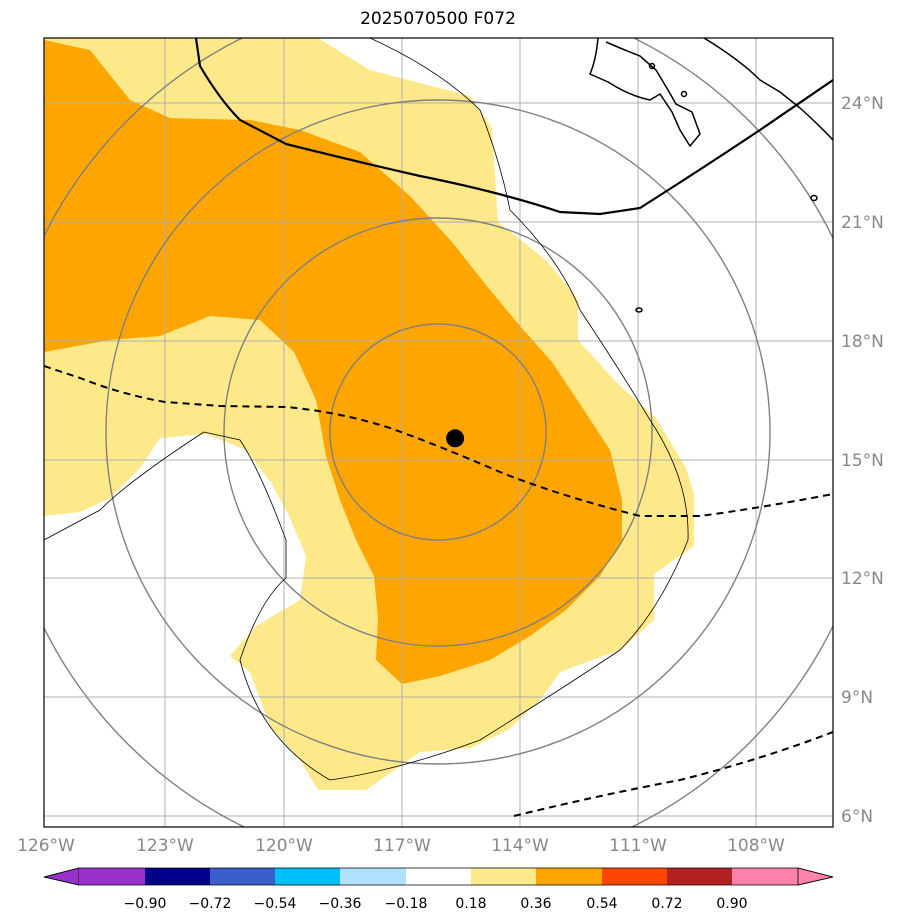 This screenshot has height=924, width=904. Describe the element at coordinates (666, 904) in the screenshot. I see `colorbar-tick-label: 0.72` at that location.